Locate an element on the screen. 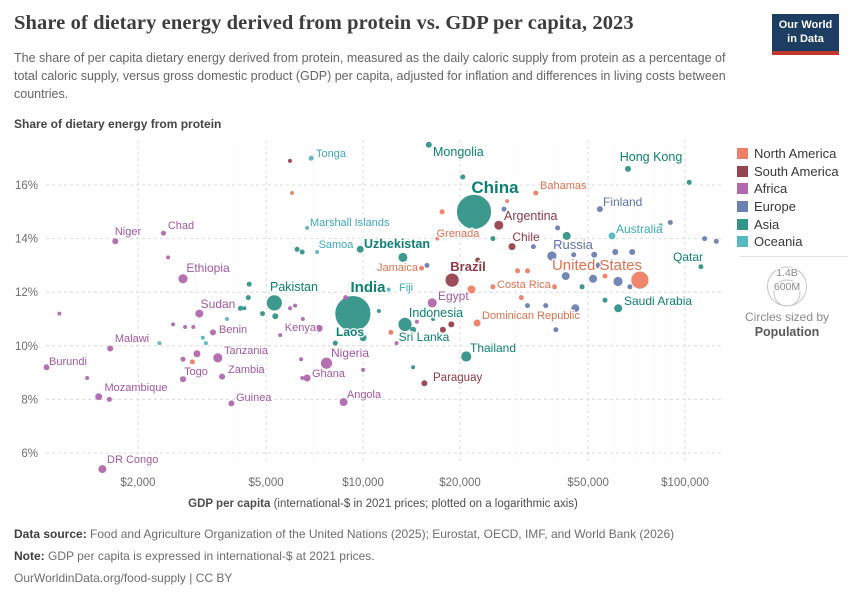  data-point-benin is located at coordinates (213, 332).